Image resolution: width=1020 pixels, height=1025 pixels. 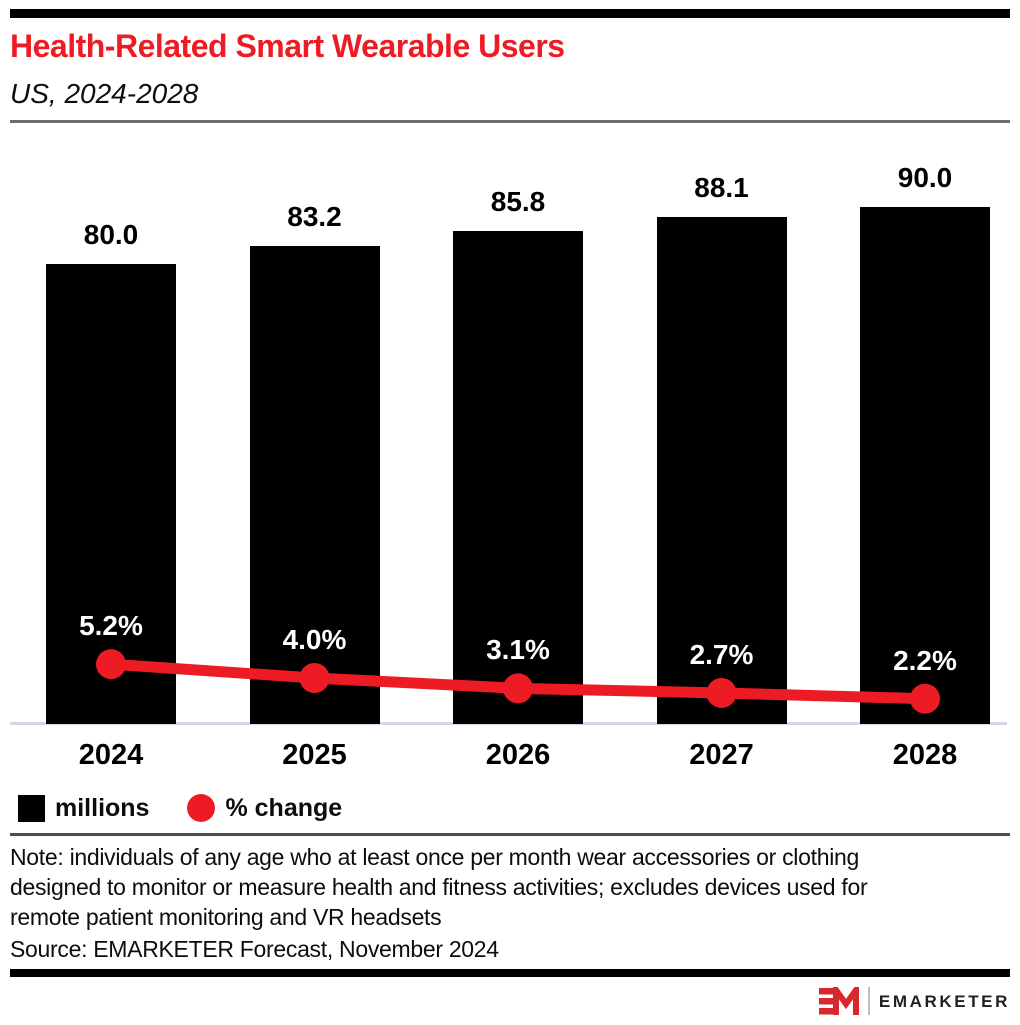 What do you see at coordinates (721, 188) in the screenshot?
I see `bar-value-label: 88.1` at bounding box center [721, 188].